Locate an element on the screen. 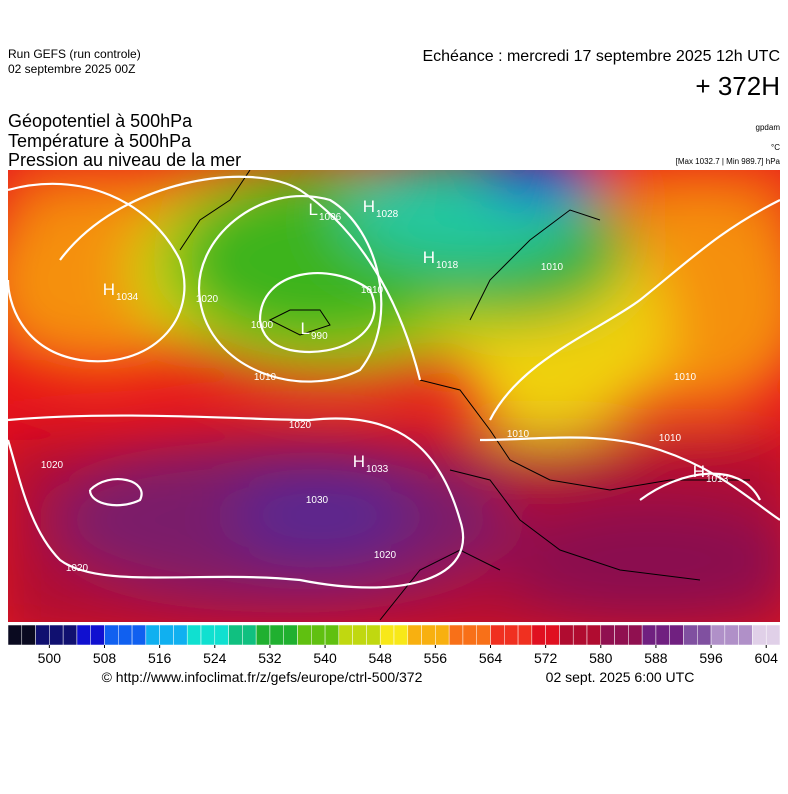 This screenshot has height=794, width=788. unit: [Max 1032.7 | Min 989.7] hPa is located at coordinates (728, 161).